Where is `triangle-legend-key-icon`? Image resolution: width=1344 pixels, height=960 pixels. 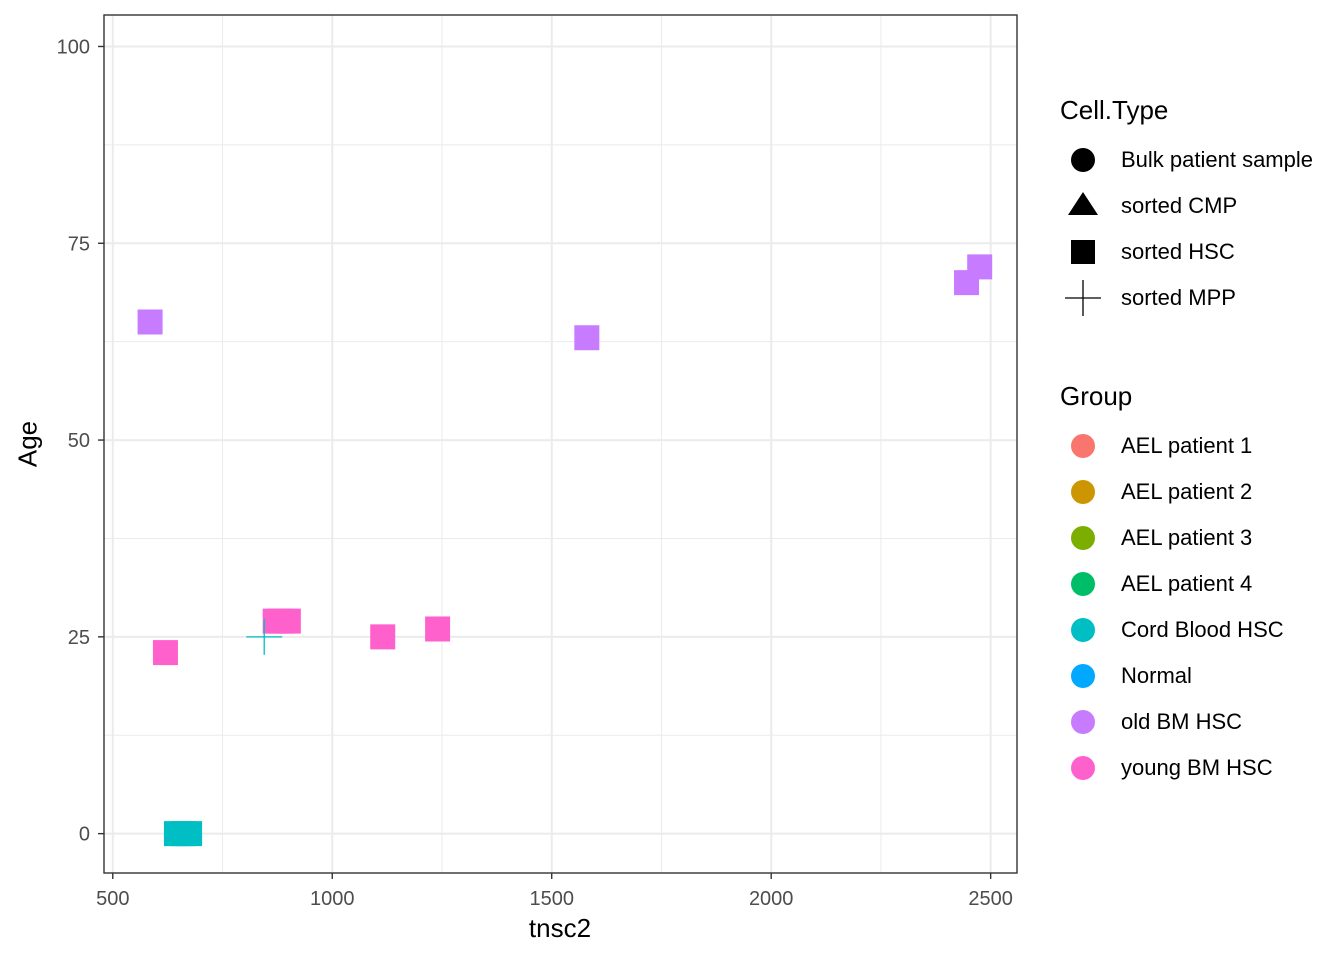
triangle-legend-key-icon is located at coordinates (1083, 203).